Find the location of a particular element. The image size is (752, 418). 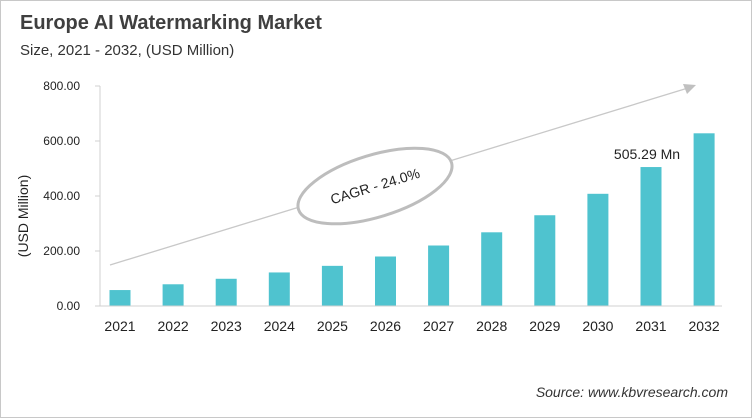

source-note: Source: www.kbvresearch.com is located at coordinates (631, 392).